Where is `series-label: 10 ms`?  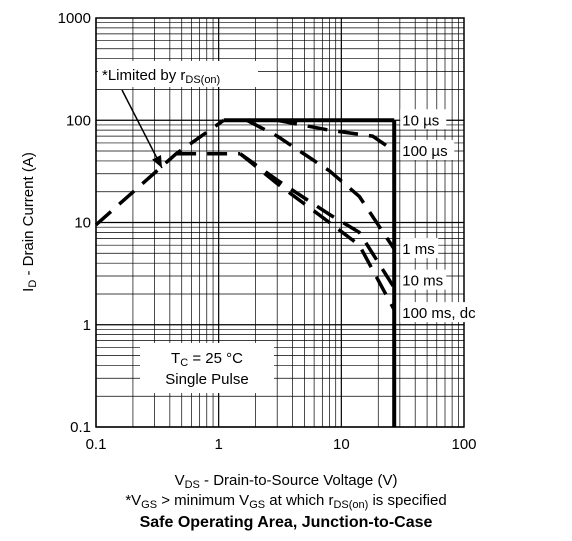 series-label: 10 ms is located at coordinates (422, 281).